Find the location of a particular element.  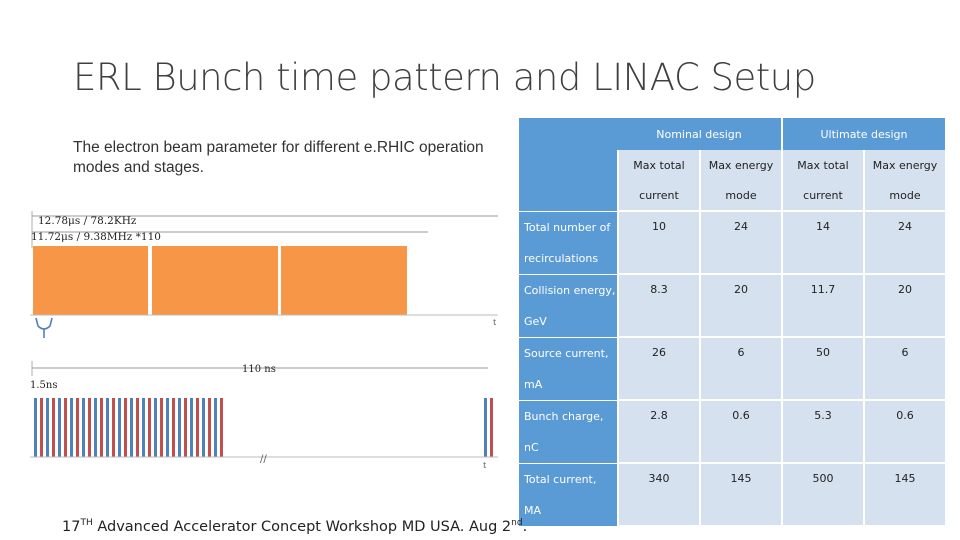

axis-break-mark: // is located at coordinates (263, 459).